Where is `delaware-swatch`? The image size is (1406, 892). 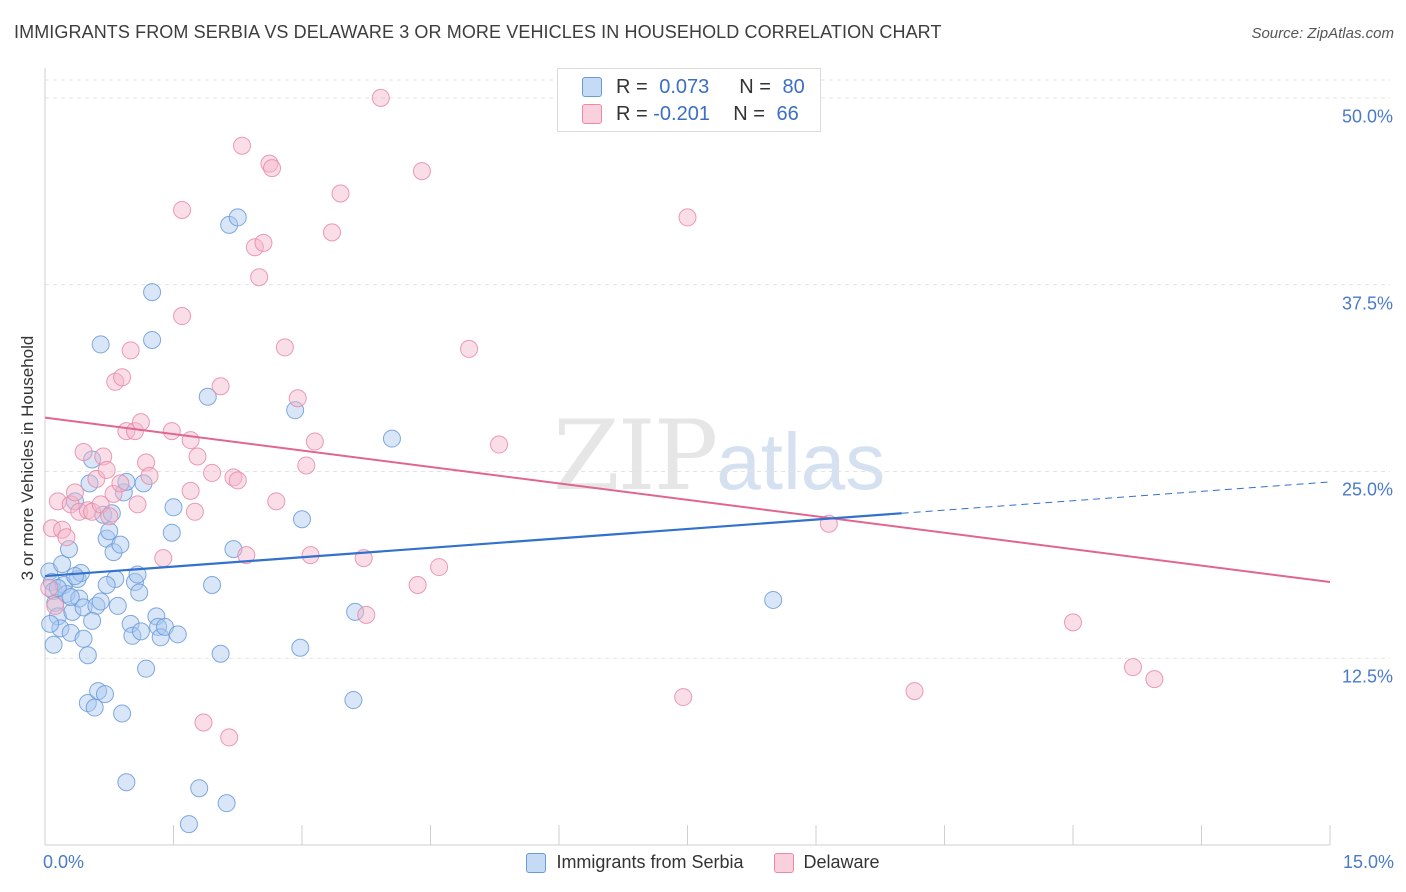
delaware-swatch is located at coordinates (592, 114).